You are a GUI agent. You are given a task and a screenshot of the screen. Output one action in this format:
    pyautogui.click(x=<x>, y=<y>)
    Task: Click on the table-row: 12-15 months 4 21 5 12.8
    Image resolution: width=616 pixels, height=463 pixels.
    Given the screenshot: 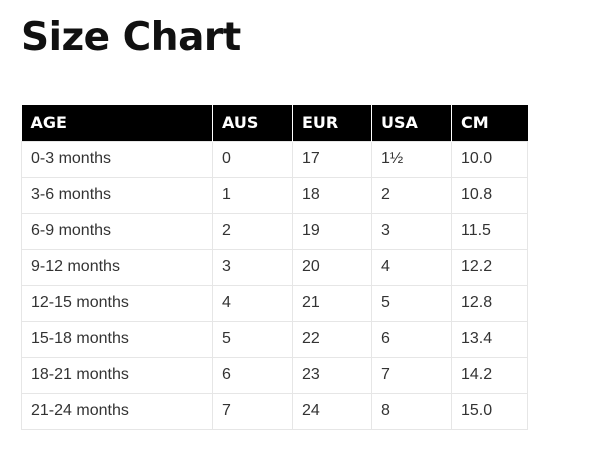 What is the action you would take?
    pyautogui.click(x=274, y=303)
    